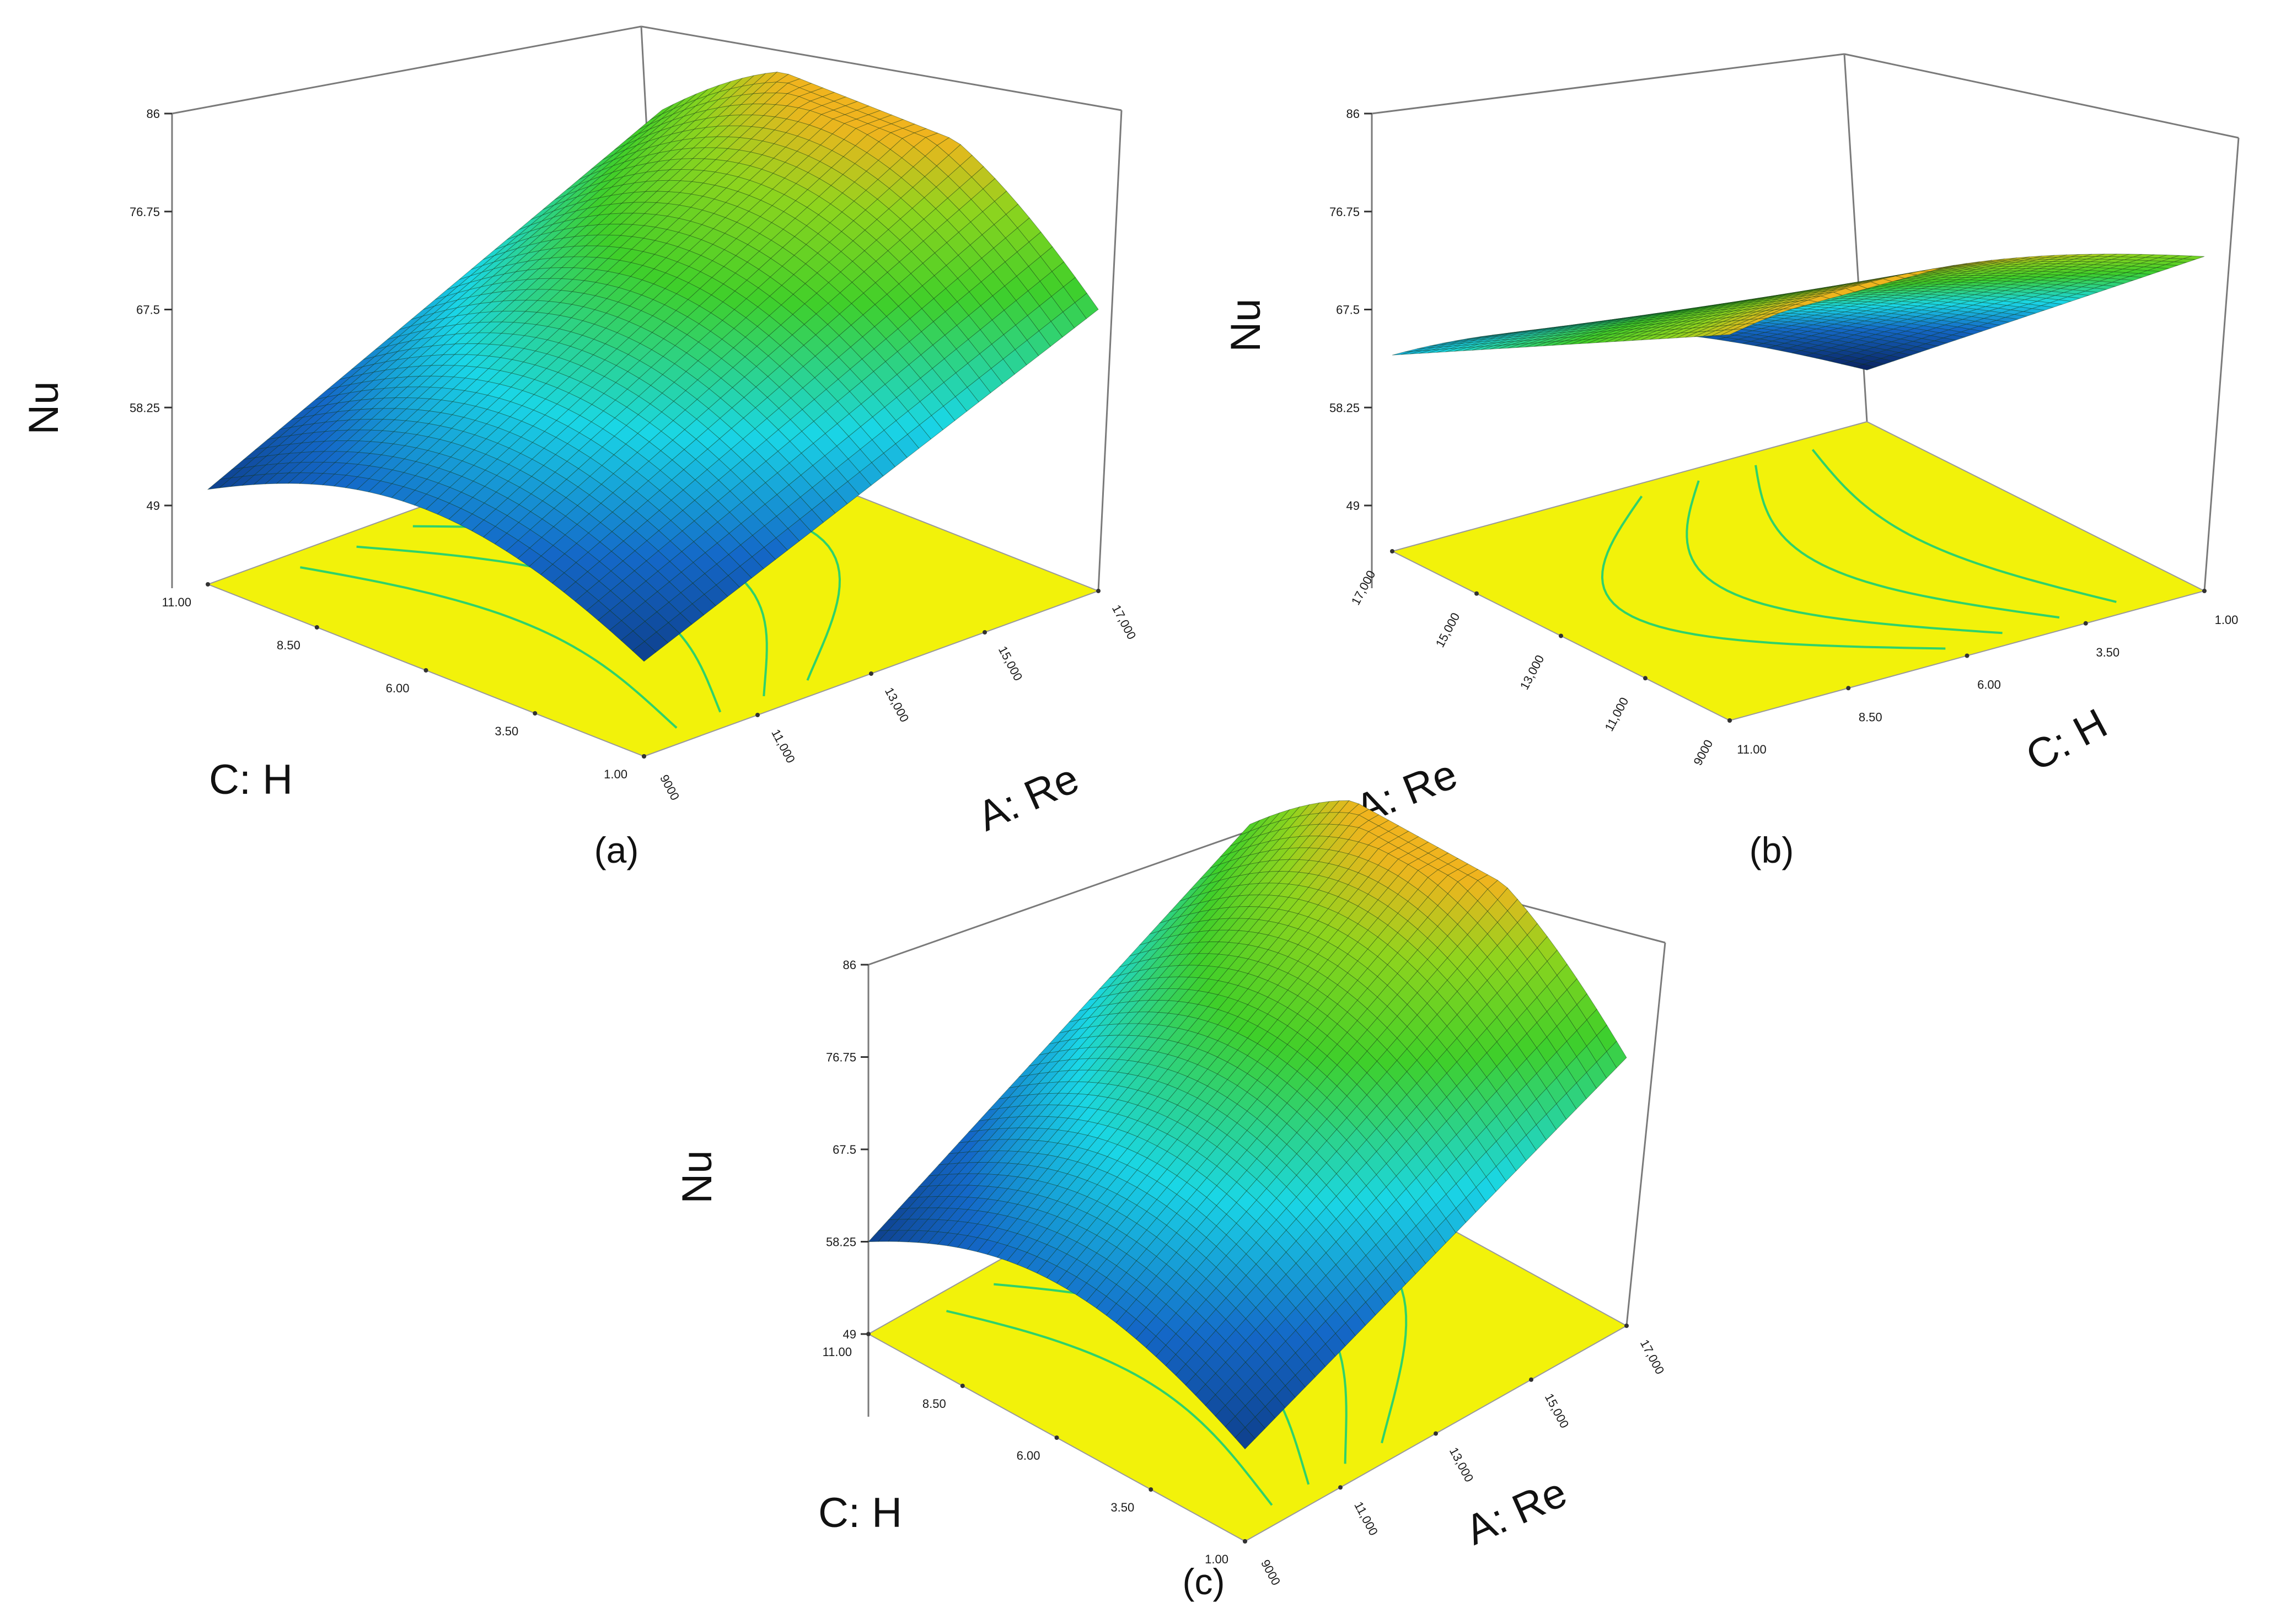 The image size is (2286, 1624). Describe the element at coordinates (1028, 798) in the screenshot. I see `y-axis-title: A: Re` at that location.